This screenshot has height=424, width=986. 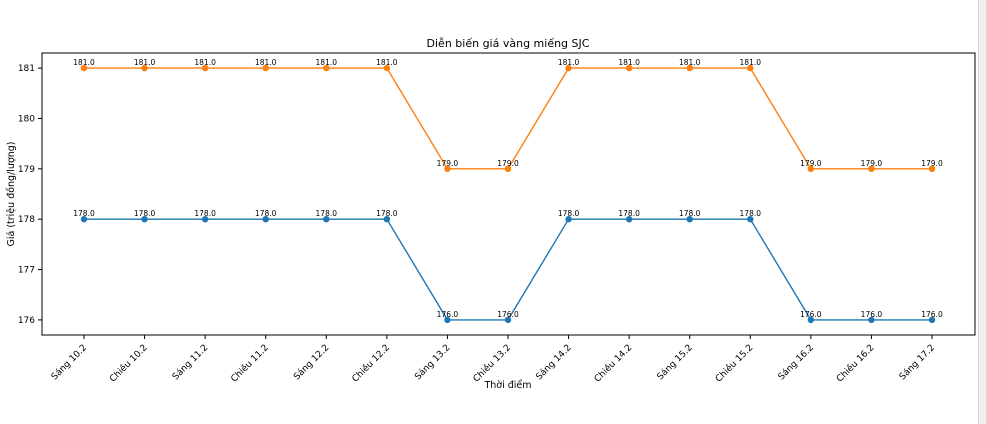 I want to click on x-tick-label: Chiều 12.2, so click(x=371, y=363).